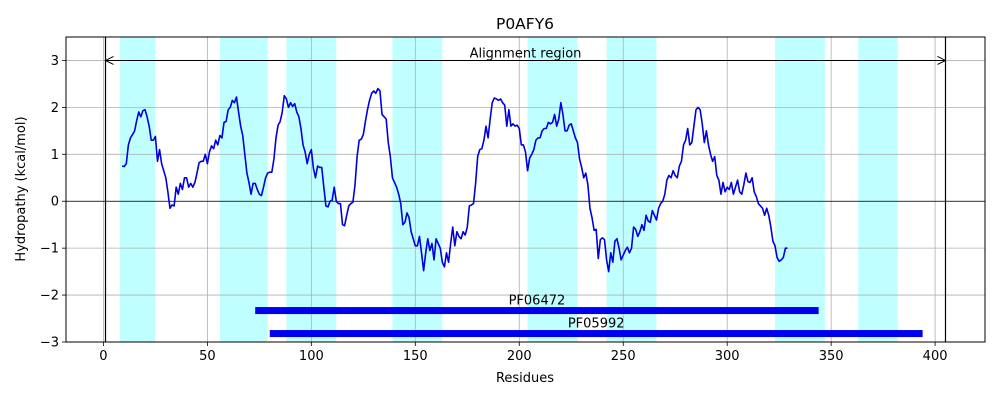 Image resolution: width=1000 pixels, height=400 pixels. Describe the element at coordinates (55, 155) in the screenshot. I see `y-tick-label: 1` at that location.